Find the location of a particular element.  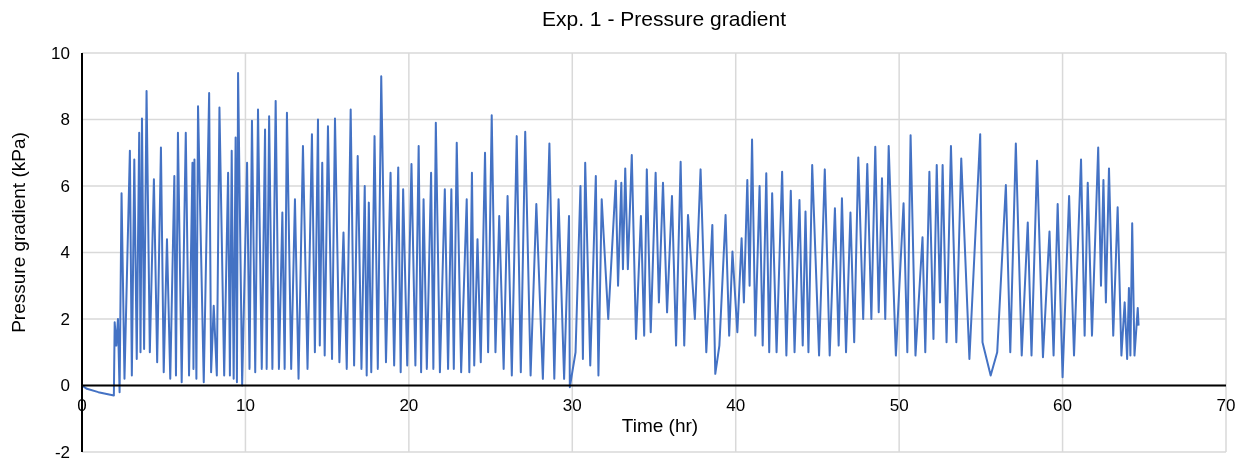

chart-title: Exp. 1 - Pressure gradient is located at coordinates (664, 18).